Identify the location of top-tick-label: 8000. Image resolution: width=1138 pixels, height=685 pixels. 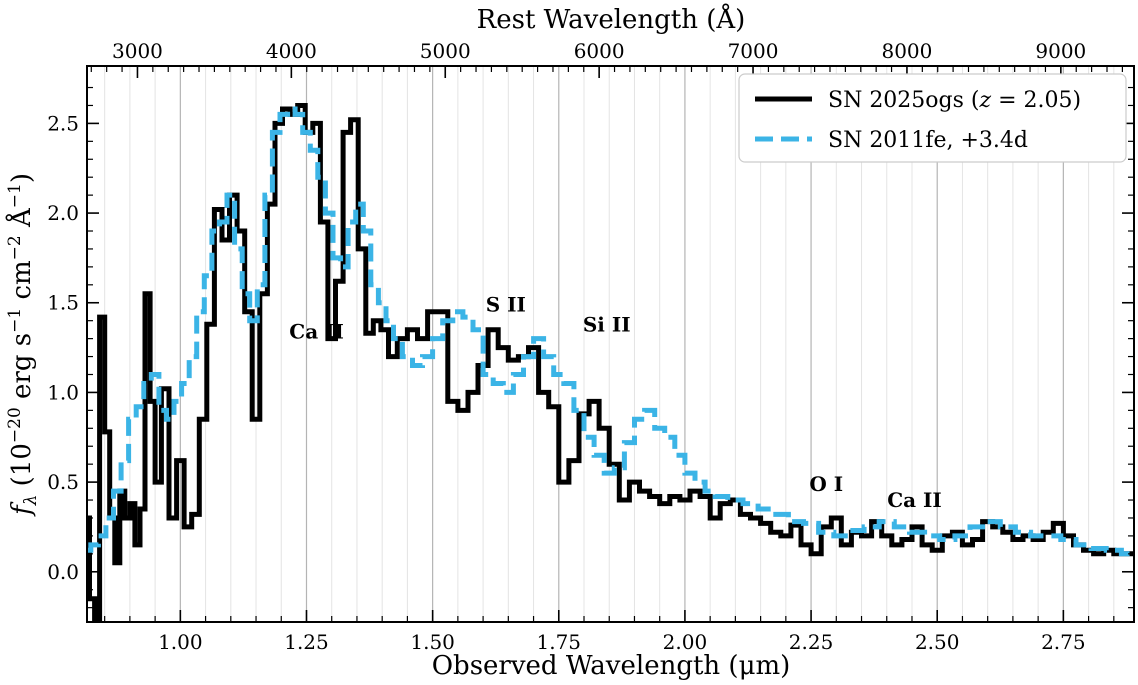
(906, 51).